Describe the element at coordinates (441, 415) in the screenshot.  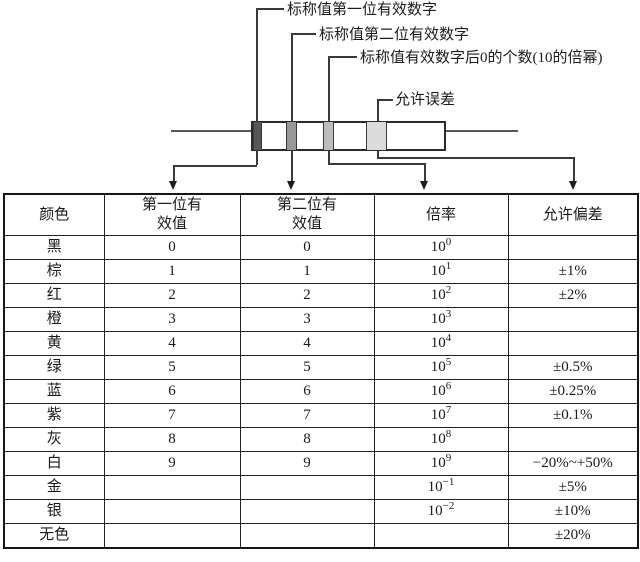
I see `multiplier-cell: 107` at that location.